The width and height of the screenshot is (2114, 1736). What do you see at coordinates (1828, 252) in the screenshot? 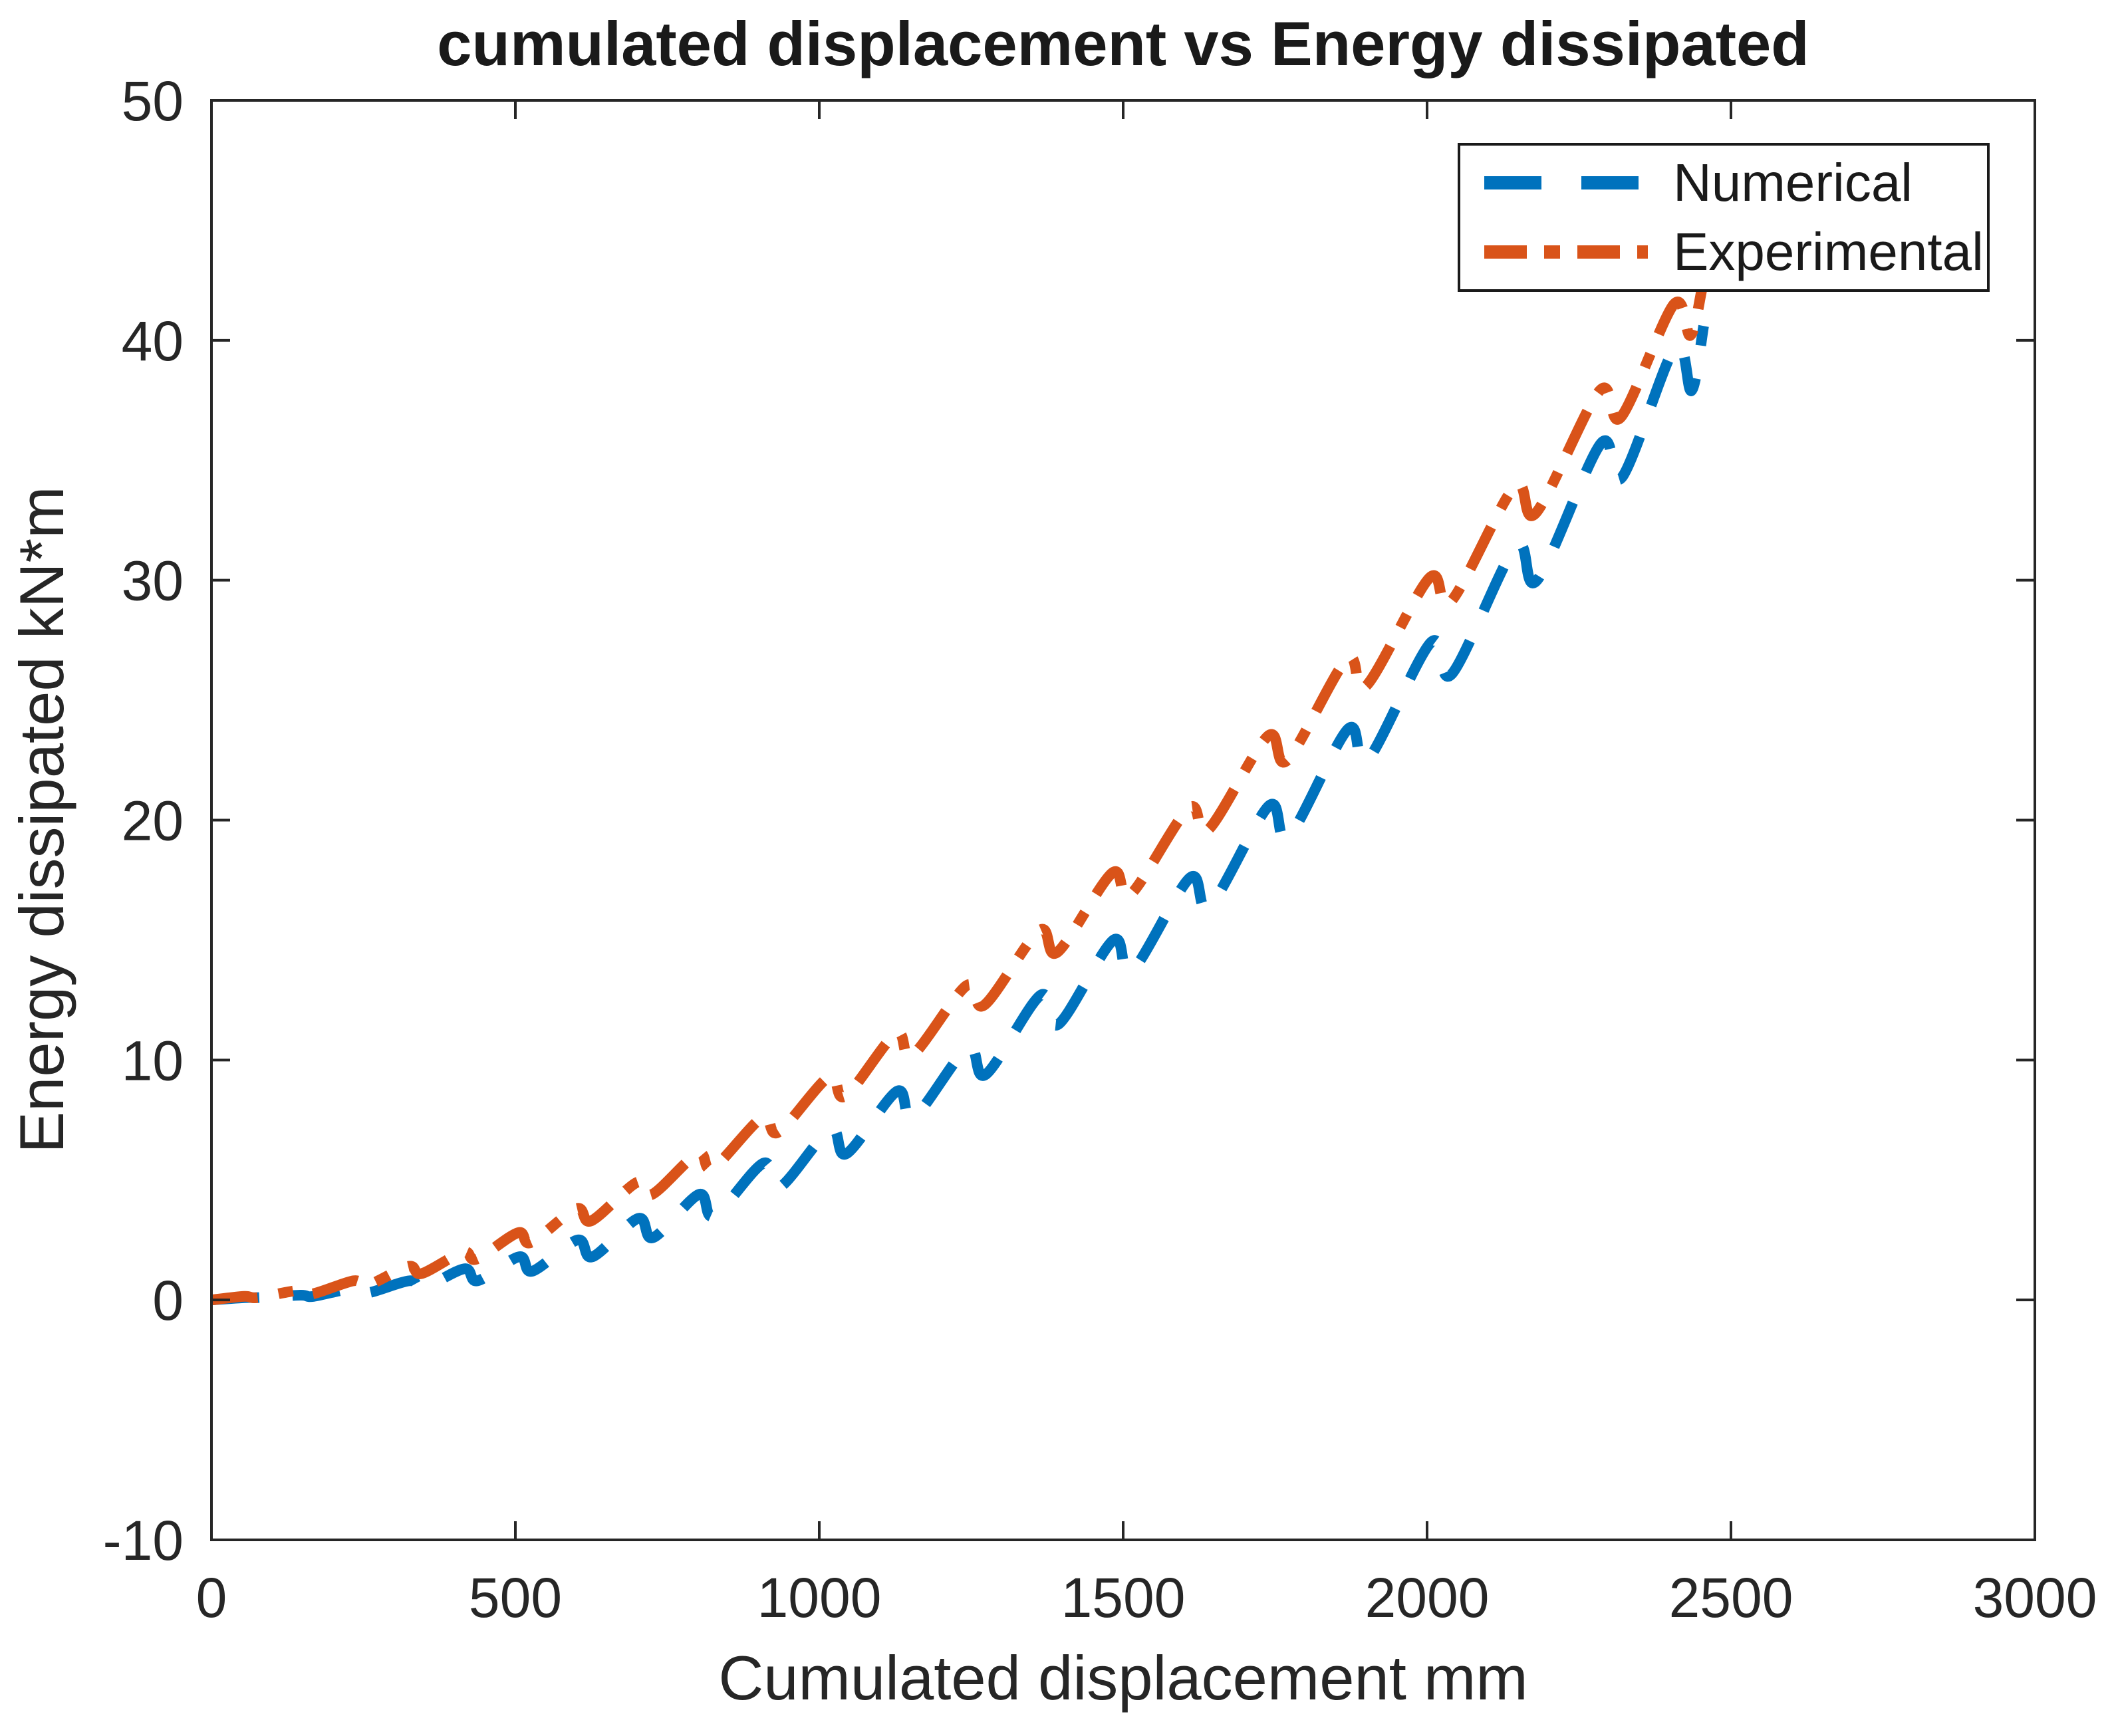
I see `legend-label-experimental: Experimental` at bounding box center [1828, 252].